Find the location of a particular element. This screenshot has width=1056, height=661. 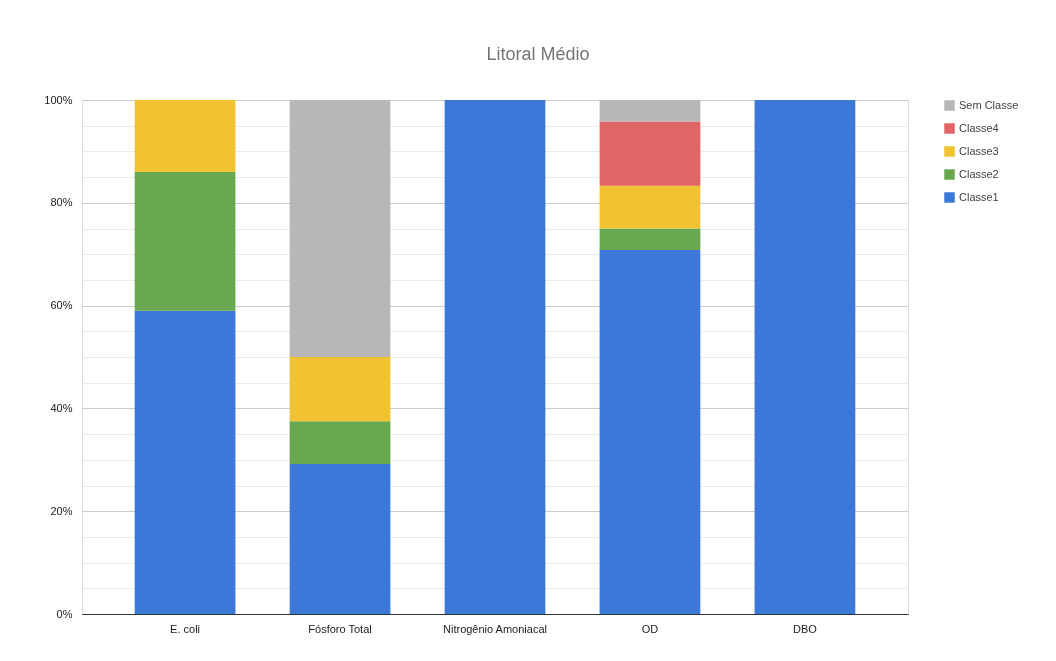

y-tick-label: 60% is located at coordinates (61, 305).